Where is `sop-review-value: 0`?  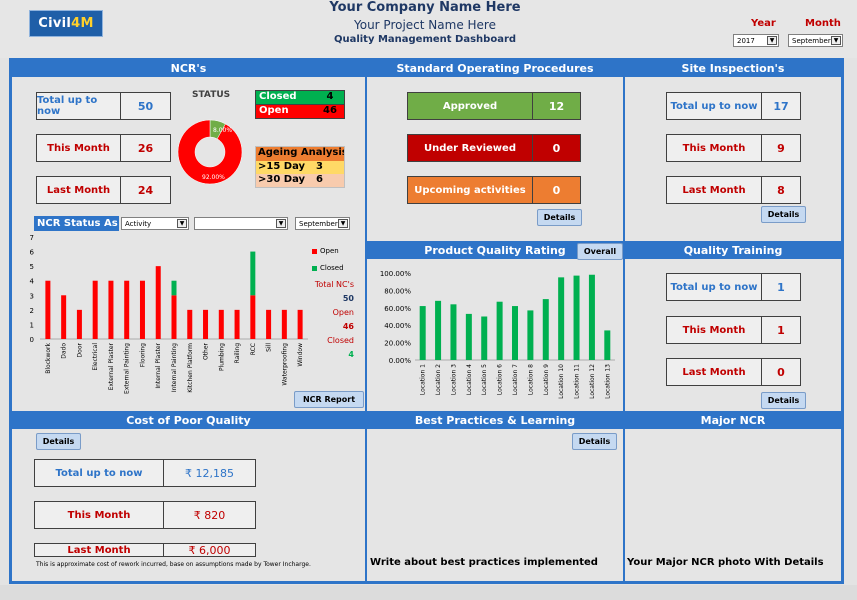 sop-review-value: 0 is located at coordinates (556, 148).